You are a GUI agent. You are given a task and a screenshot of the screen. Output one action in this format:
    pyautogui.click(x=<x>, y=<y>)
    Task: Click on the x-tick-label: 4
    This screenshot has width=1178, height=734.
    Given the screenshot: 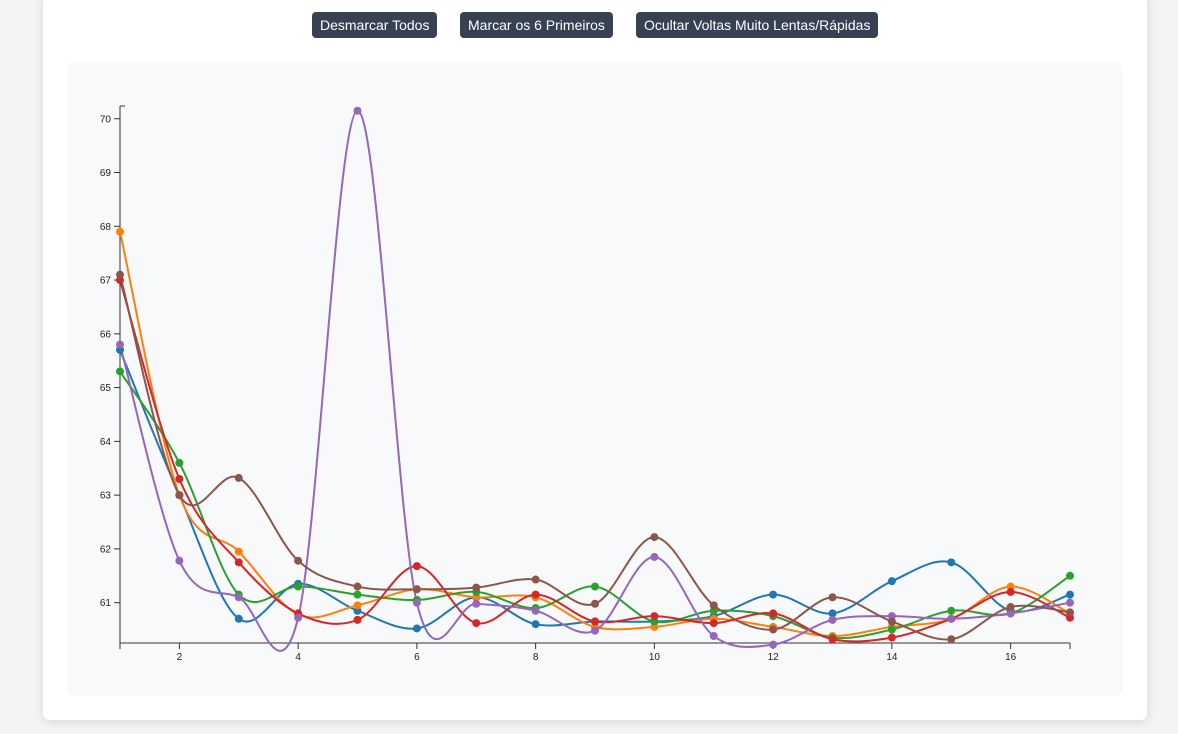 What is the action you would take?
    pyautogui.click(x=298, y=657)
    